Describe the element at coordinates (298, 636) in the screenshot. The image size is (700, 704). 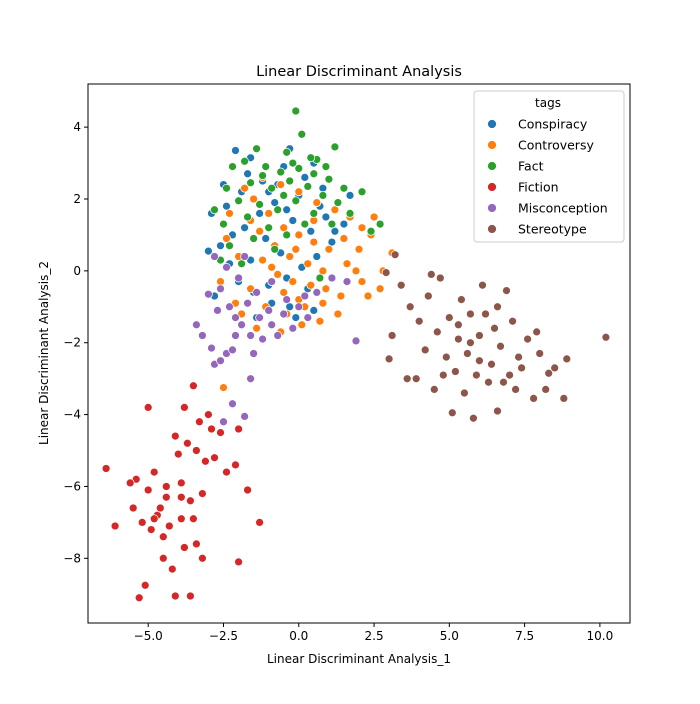
I see `x-tick-label: 0.0` at that location.